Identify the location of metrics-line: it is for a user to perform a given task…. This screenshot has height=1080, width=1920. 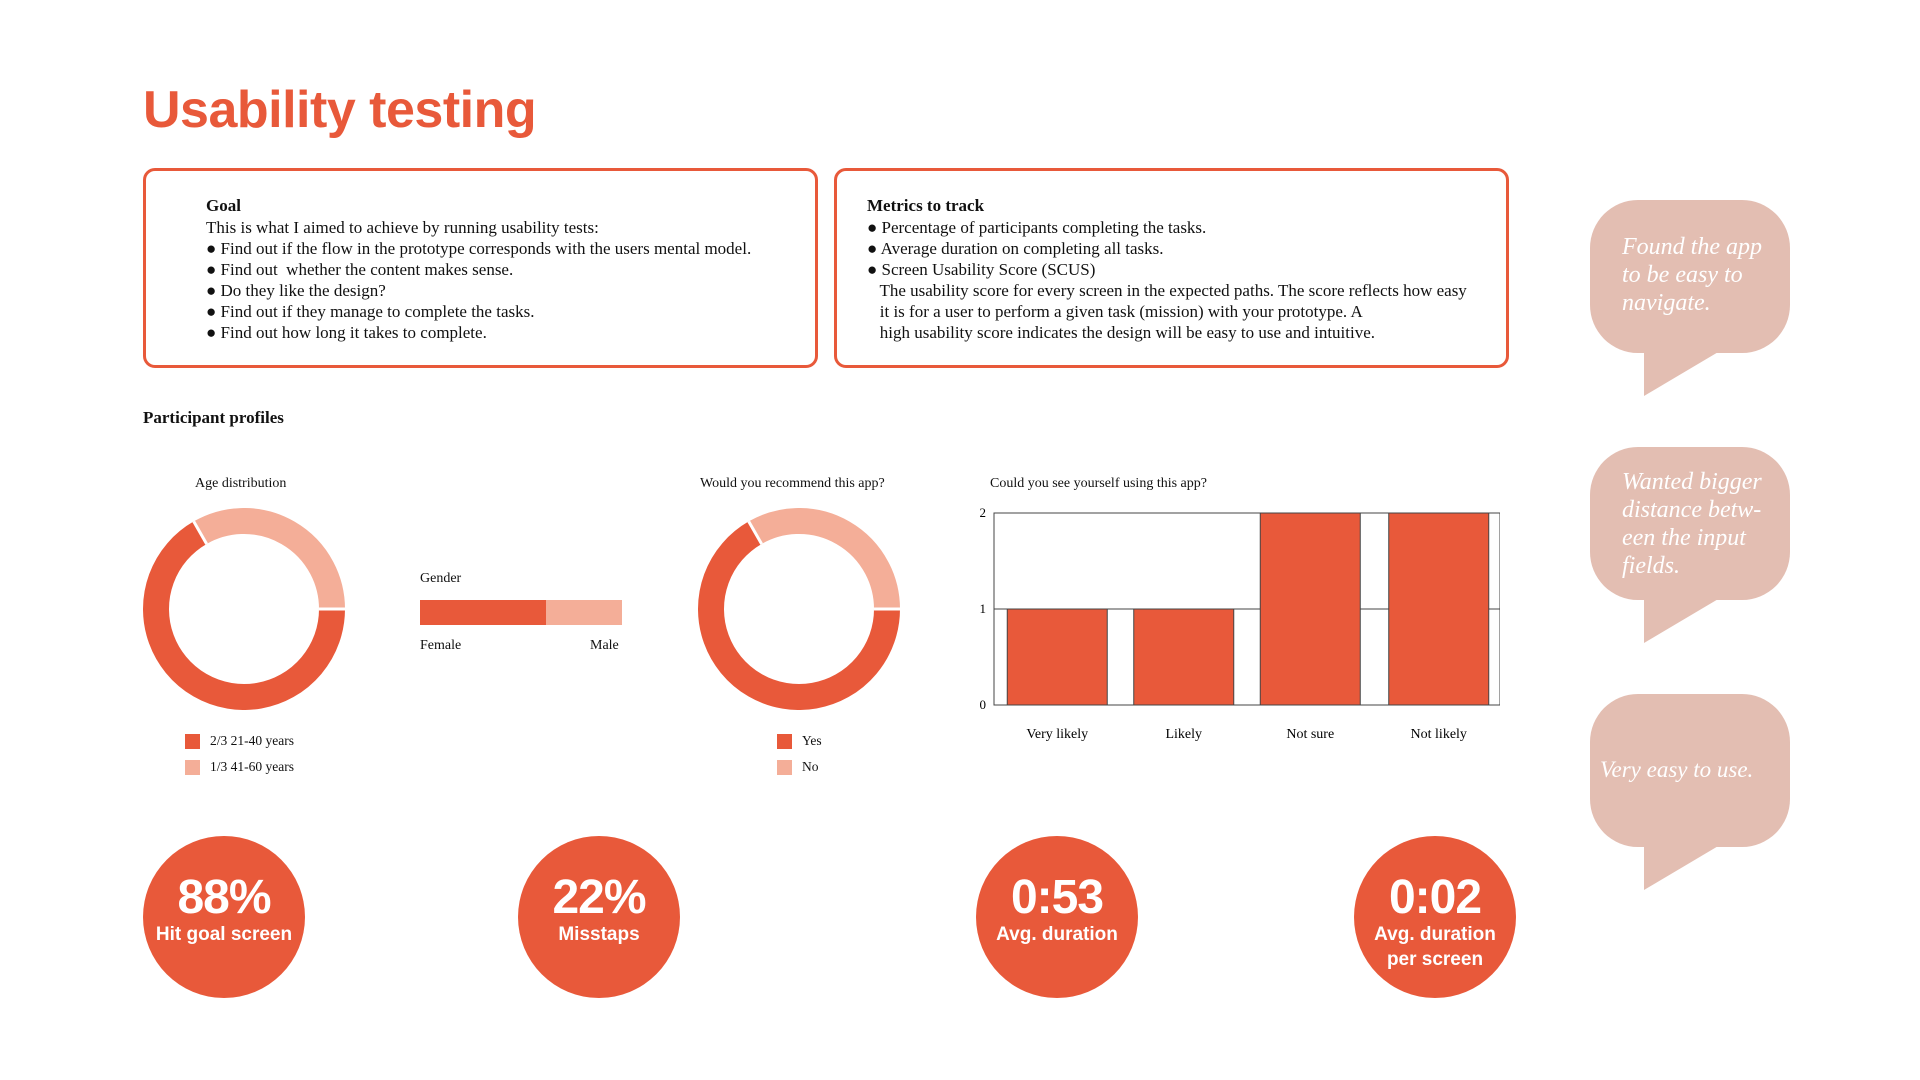
(1115, 311).